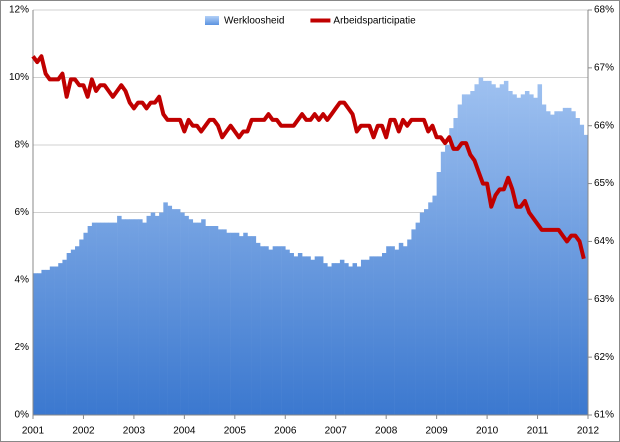 This screenshot has width=620, height=442. What do you see at coordinates (19, 77) in the screenshot?
I see `y-tick-label: 10%` at bounding box center [19, 77].